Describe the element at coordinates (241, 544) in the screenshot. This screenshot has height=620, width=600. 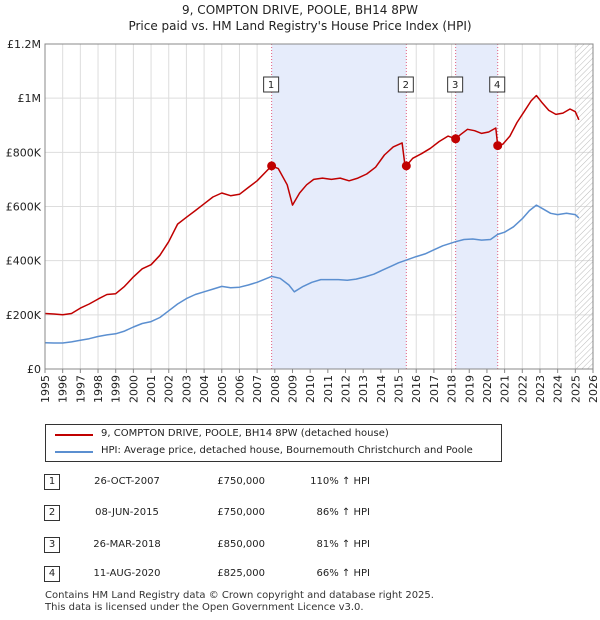
I see `sale-price: £850,000` at that location.